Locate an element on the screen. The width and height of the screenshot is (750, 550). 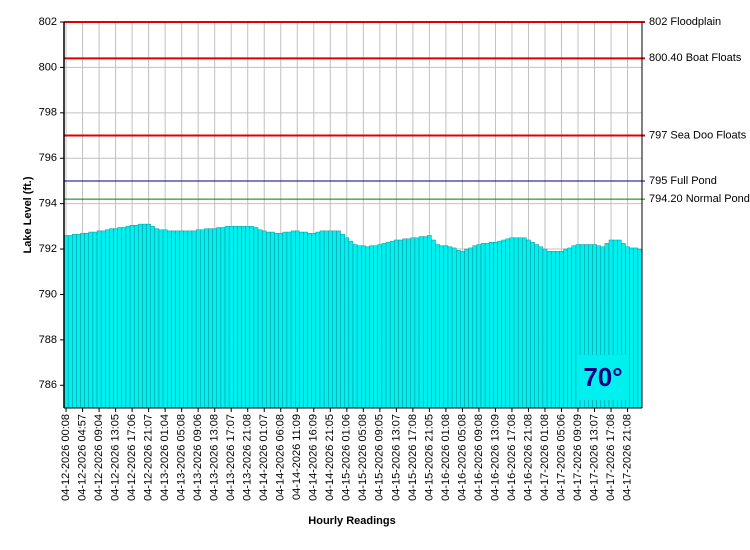
x-tick-label: 04-15-2026 13:07 is located at coordinates (396, 457).